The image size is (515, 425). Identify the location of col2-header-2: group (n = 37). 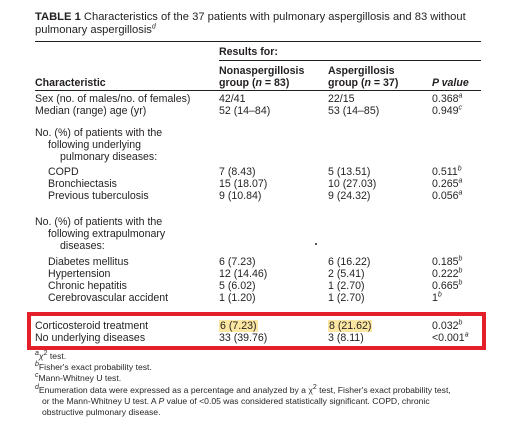
(363, 83).